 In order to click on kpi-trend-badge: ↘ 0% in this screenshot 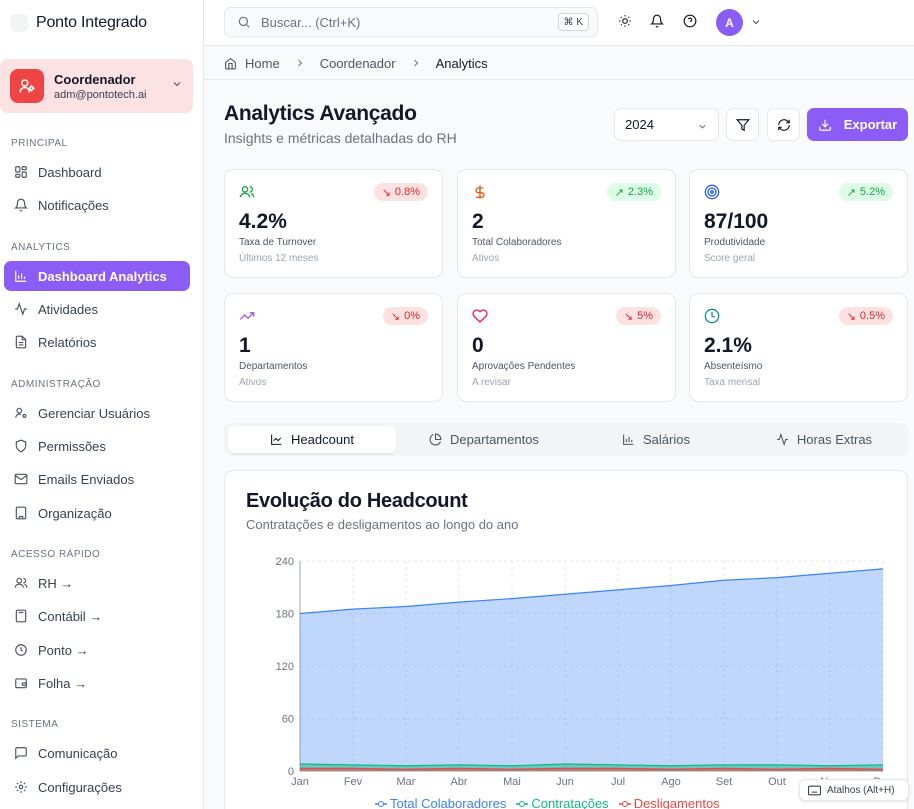, I will do `click(405, 316)`.